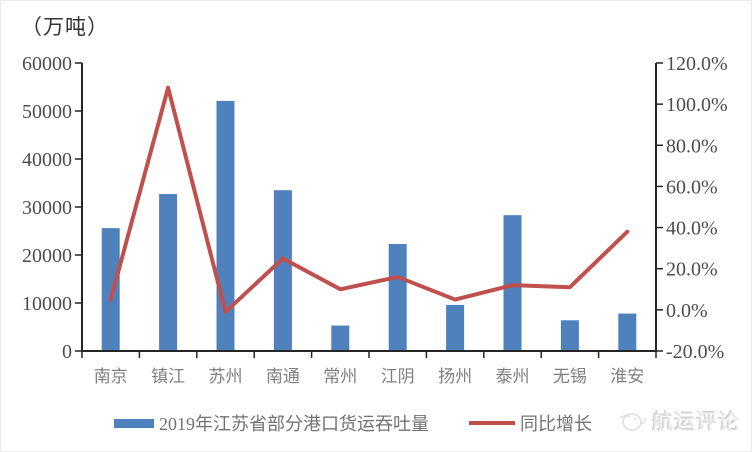 Image resolution: width=752 pixels, height=452 pixels. I want to click on right-axis-label: 0.0%, so click(687, 311).